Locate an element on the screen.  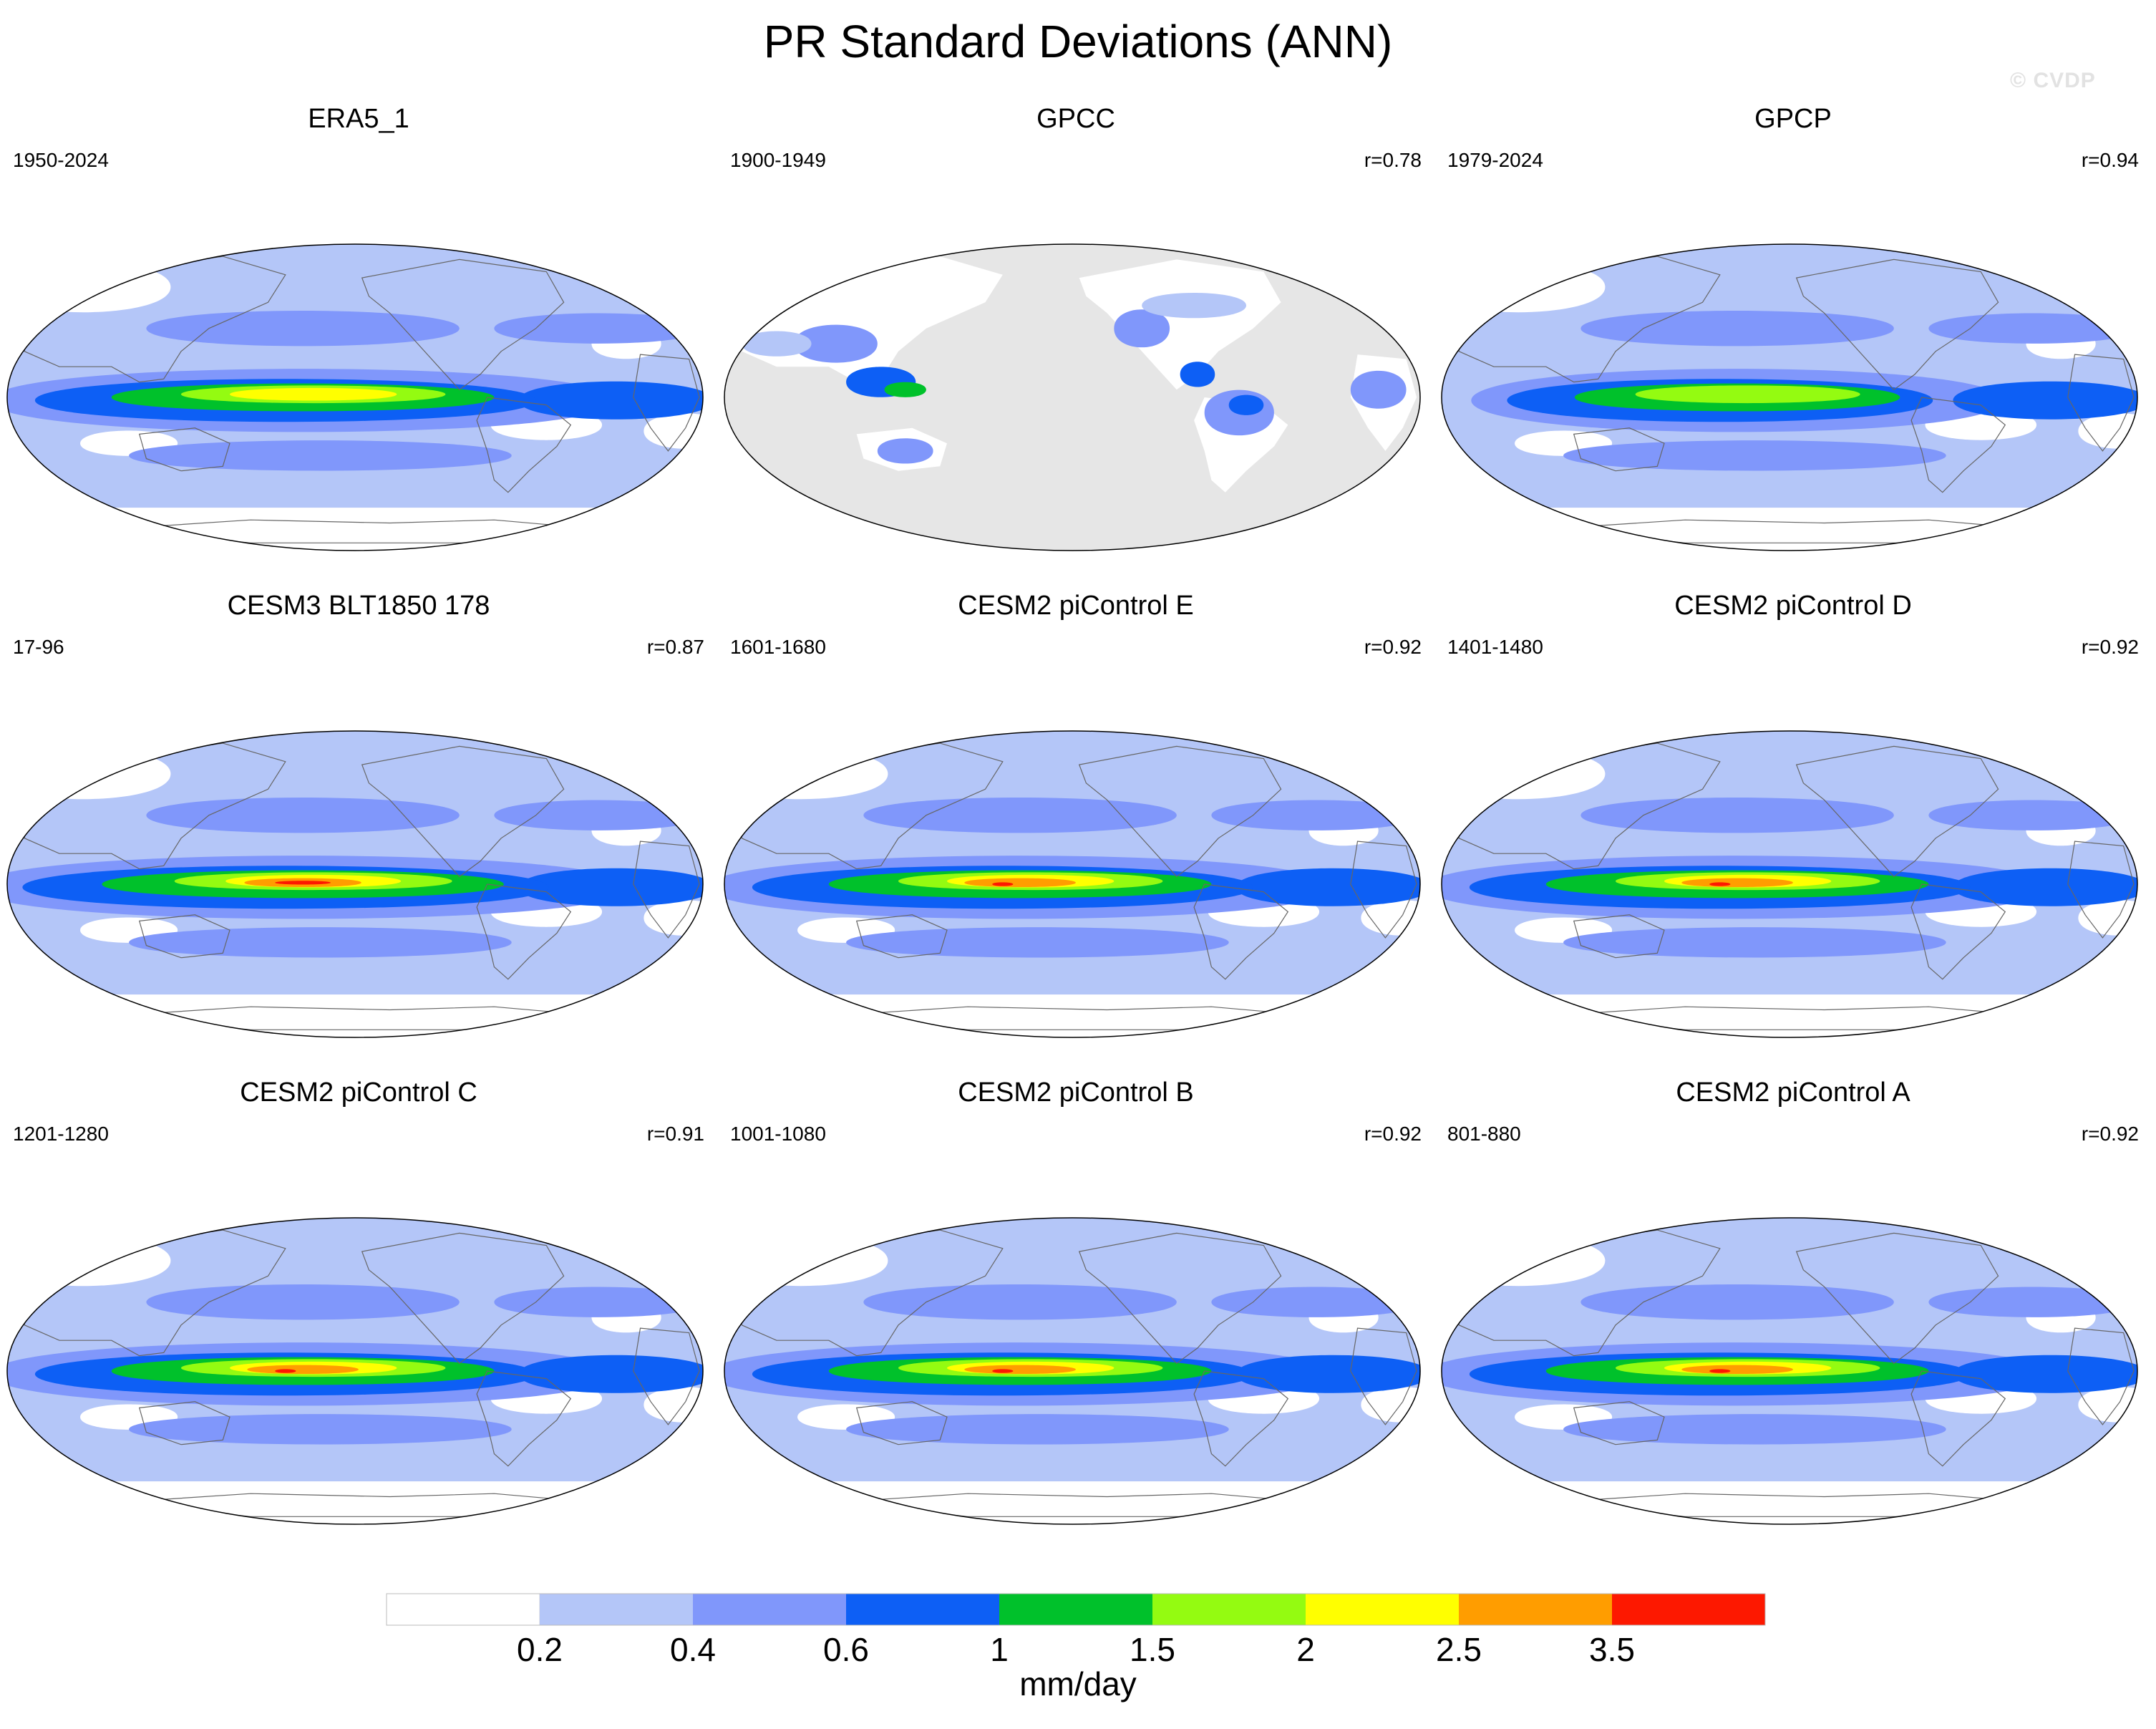
colorbar-frame is located at coordinates (1076, 1610).